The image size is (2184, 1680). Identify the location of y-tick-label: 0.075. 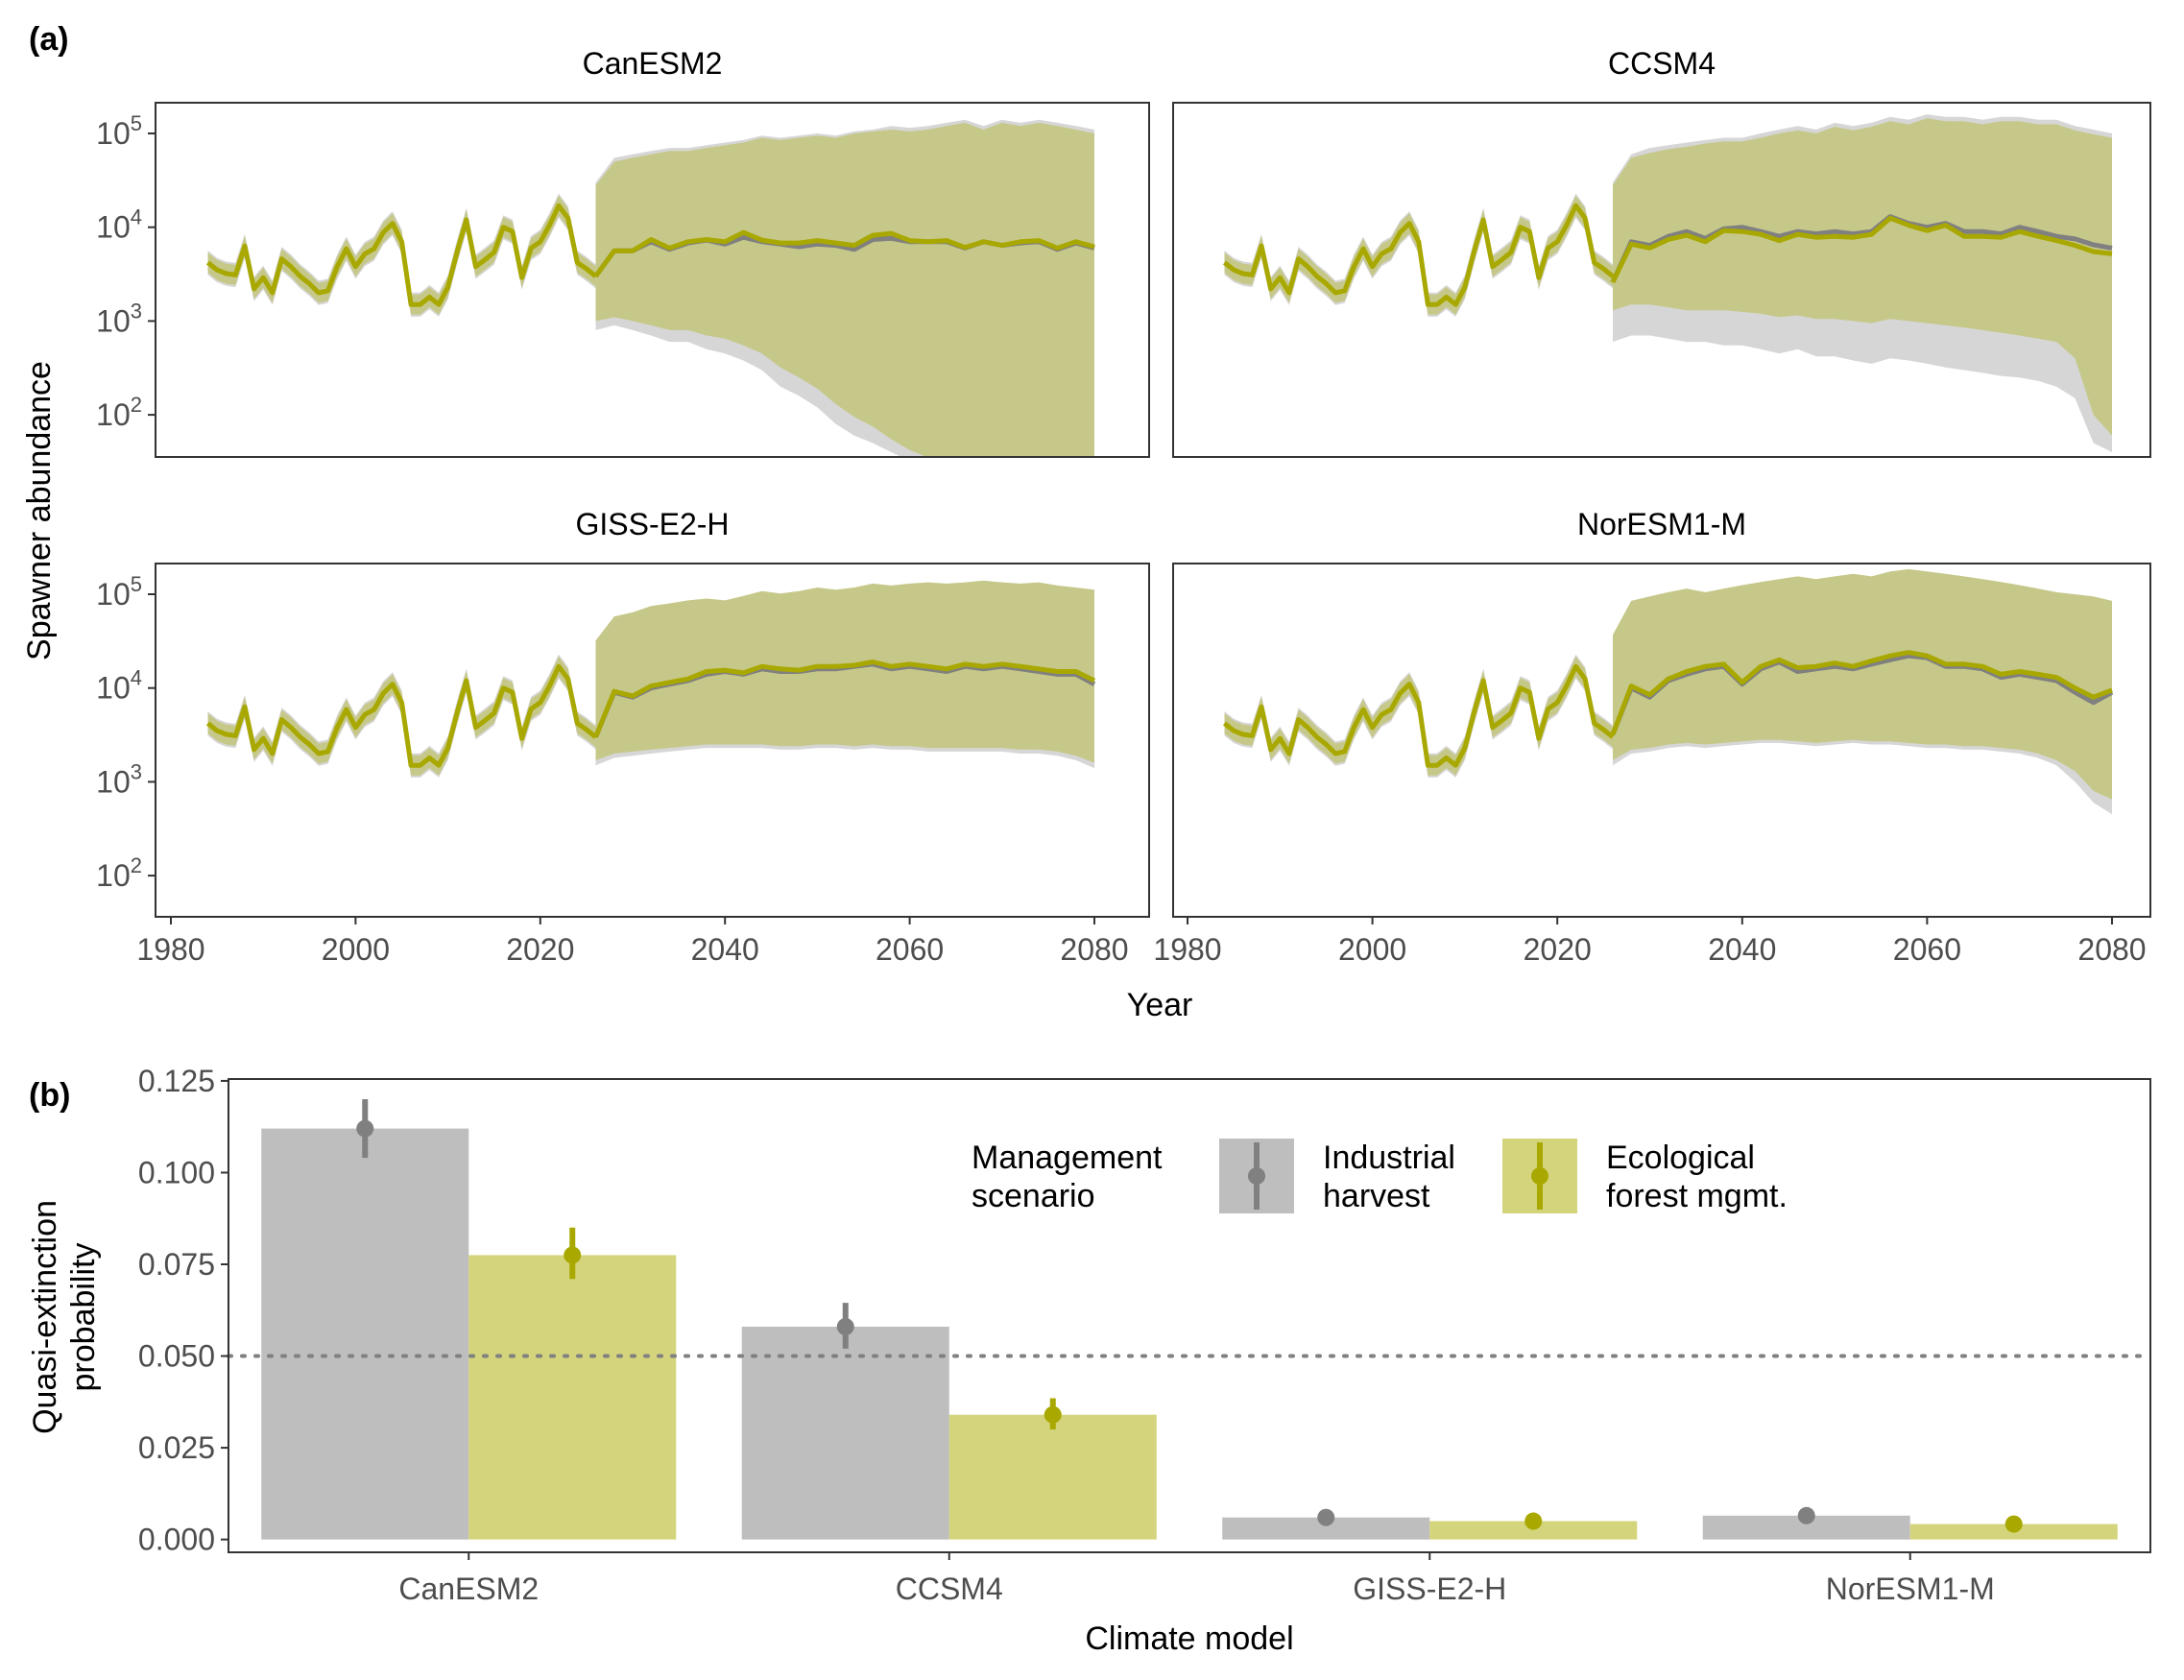
(176, 1264).